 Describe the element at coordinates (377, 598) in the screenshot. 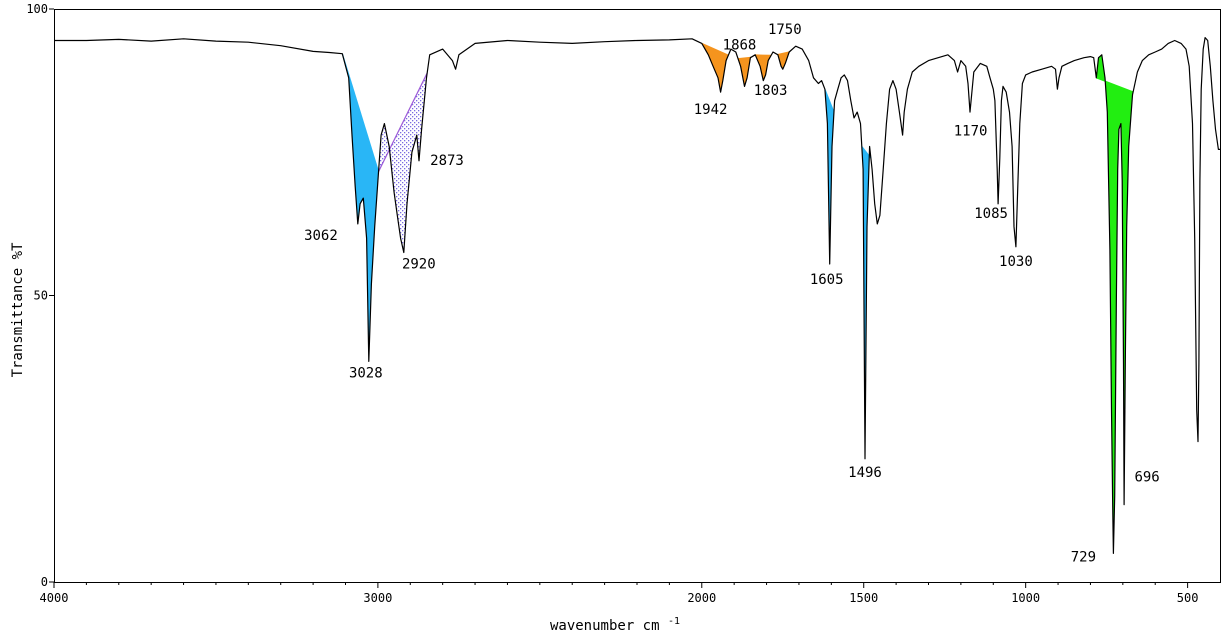

I see `x-tick-label-3000: 3000` at that location.